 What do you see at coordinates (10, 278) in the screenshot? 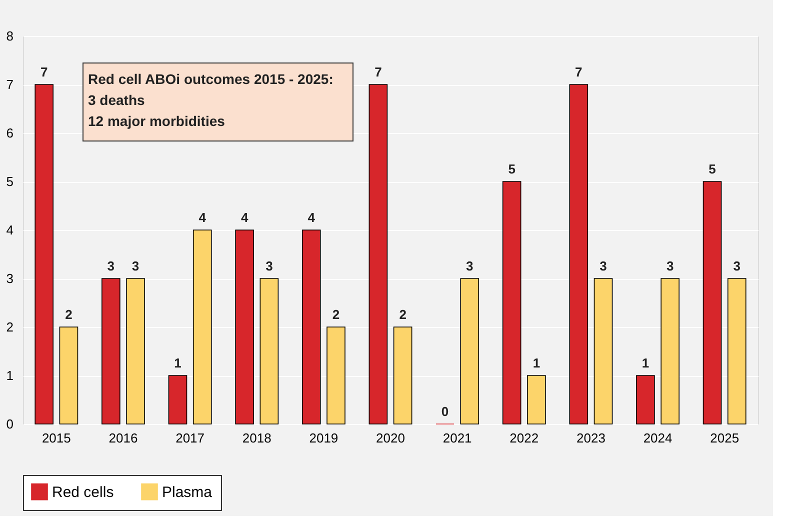
I see `y-tick-label: 3` at bounding box center [10, 278].